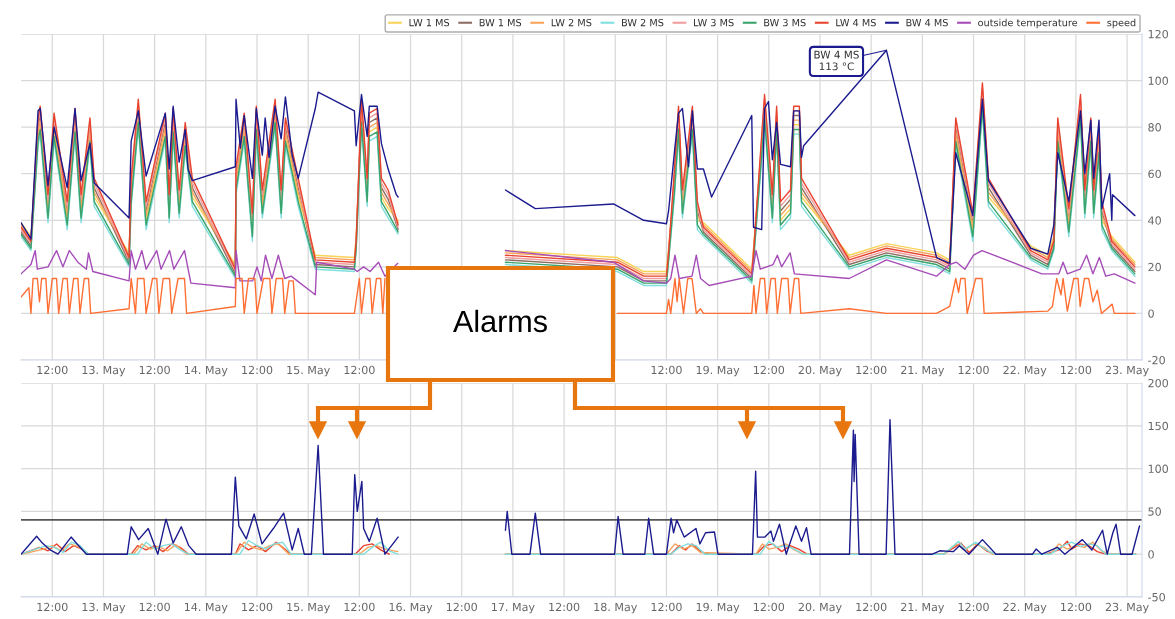  I want to click on legend-label: LW 1 MS, so click(429, 22).